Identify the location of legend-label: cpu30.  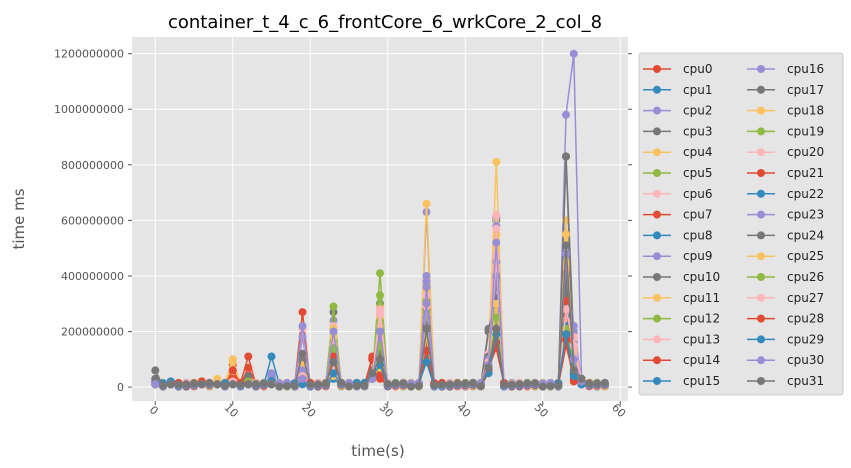
(805, 360).